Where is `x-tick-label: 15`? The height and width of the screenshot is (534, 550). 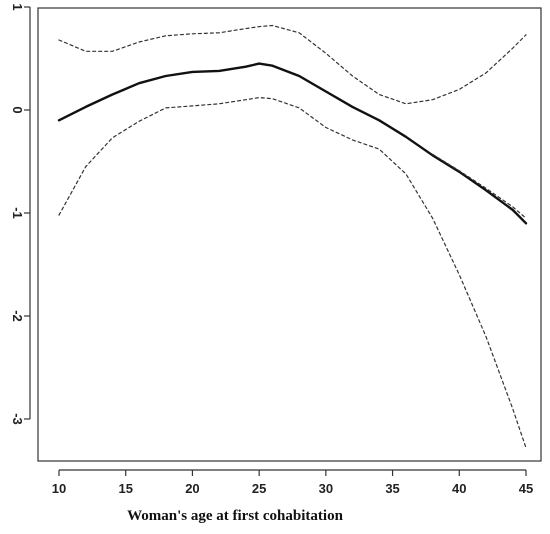 x-tick-label: 15 is located at coordinates (125, 488).